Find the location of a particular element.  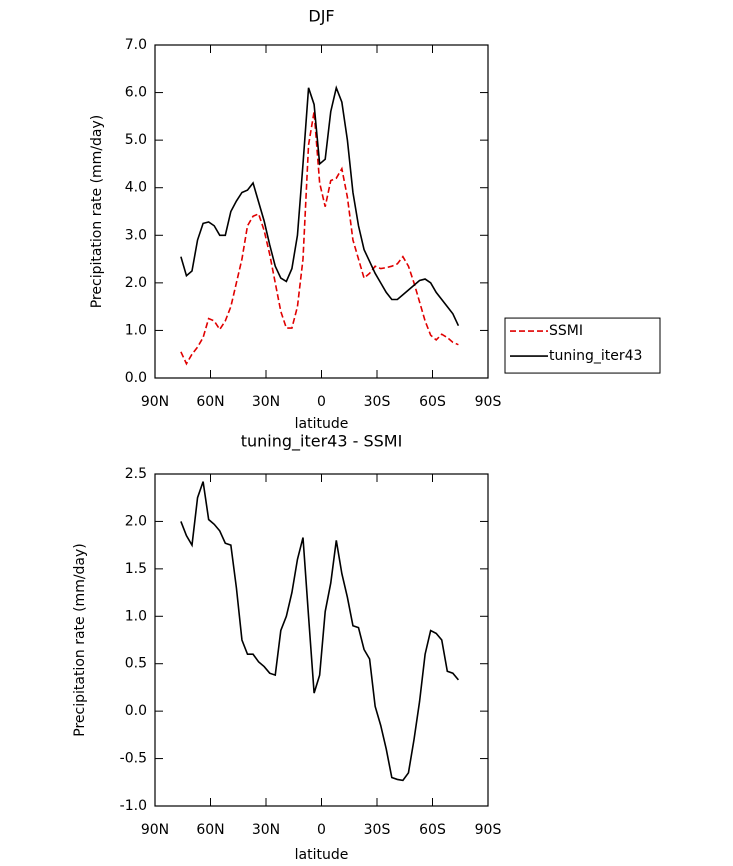

y-tick-label: 5.0 is located at coordinates (136, 140).